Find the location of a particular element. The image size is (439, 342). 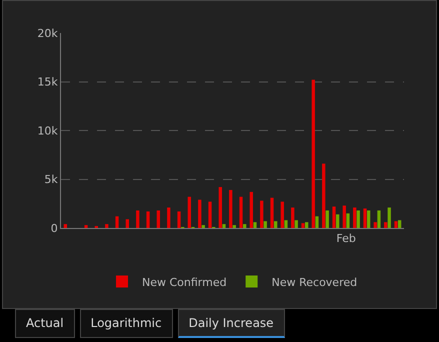

y-tick-label: 10k is located at coordinates (47, 131).